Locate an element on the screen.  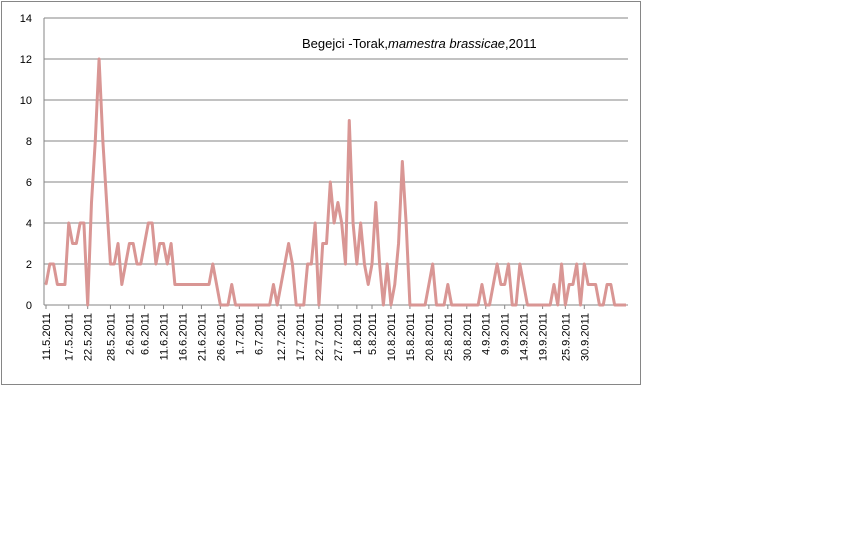
y-tick-label: 6 is located at coordinates (29, 183).